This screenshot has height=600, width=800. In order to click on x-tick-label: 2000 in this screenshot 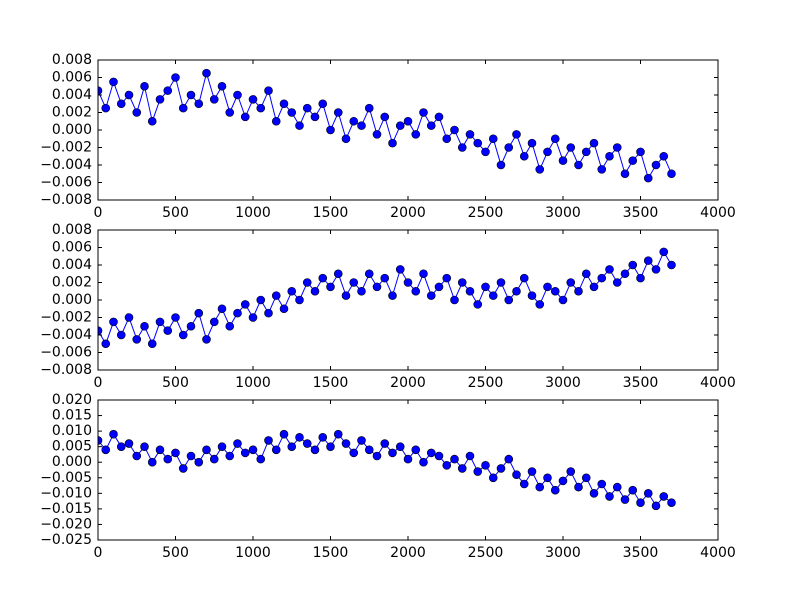, I will do `click(408, 383)`.